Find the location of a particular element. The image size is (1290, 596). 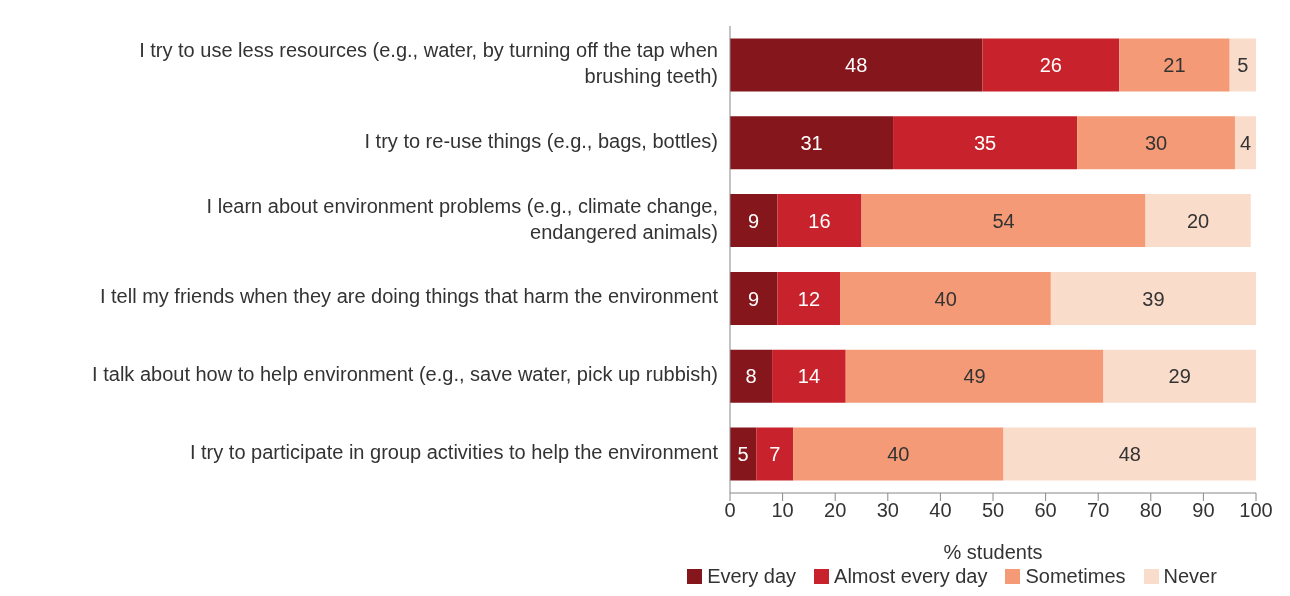

data-label: 26 is located at coordinates (1050, 65).